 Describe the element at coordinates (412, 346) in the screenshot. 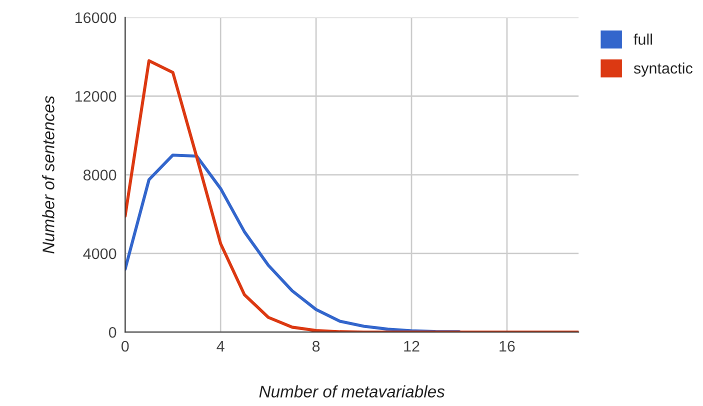

I see `x-tick-label: 12` at that location.